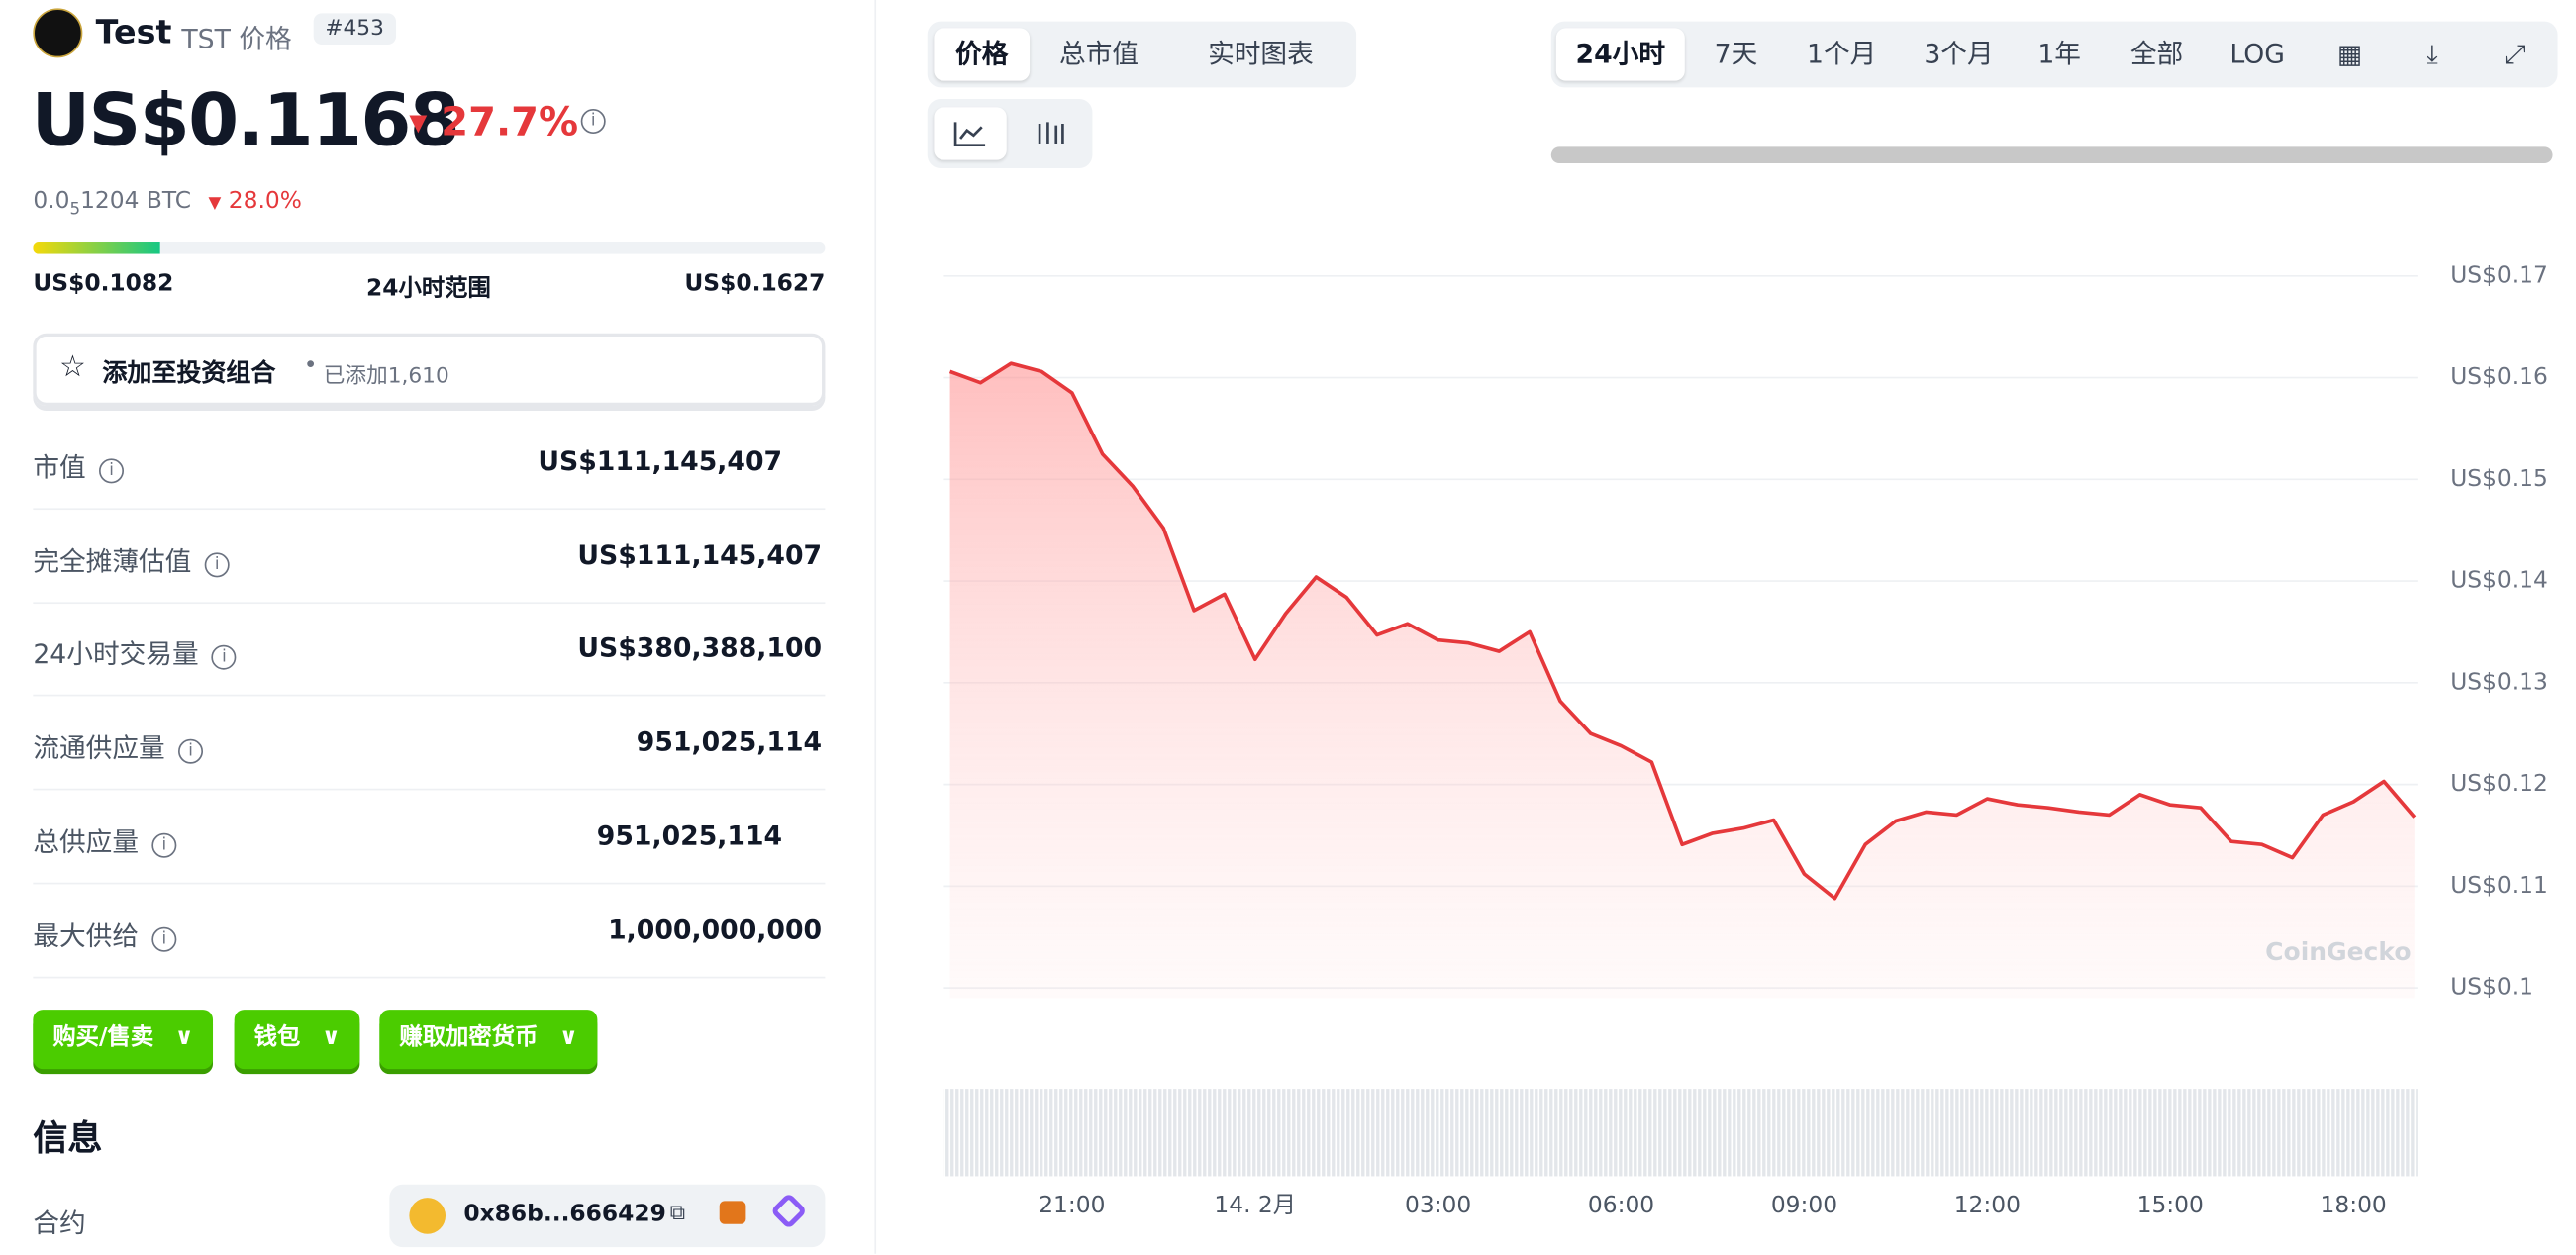 The width and height of the screenshot is (2576, 1255). What do you see at coordinates (75, 210) in the screenshot?
I see `btc-zeros: 5` at bounding box center [75, 210].